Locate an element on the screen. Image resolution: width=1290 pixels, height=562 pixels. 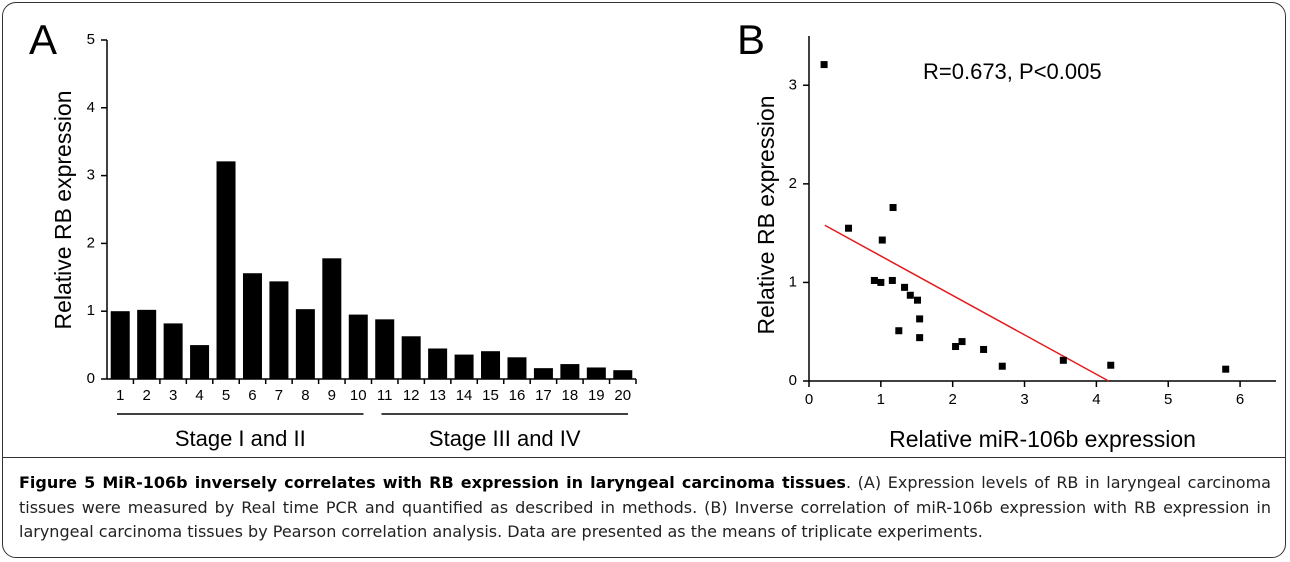
y-tick-label: 5 is located at coordinates (91, 39).